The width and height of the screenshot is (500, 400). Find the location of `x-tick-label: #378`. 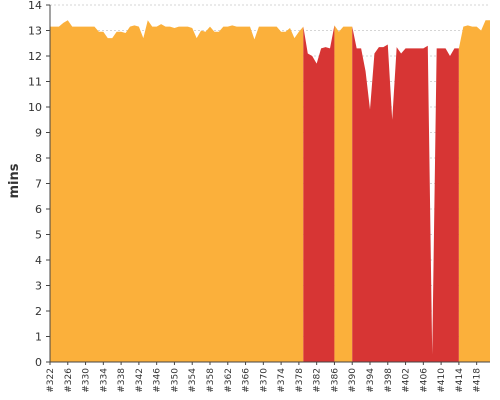

x-tick-label: #378 is located at coordinates (300, 380).